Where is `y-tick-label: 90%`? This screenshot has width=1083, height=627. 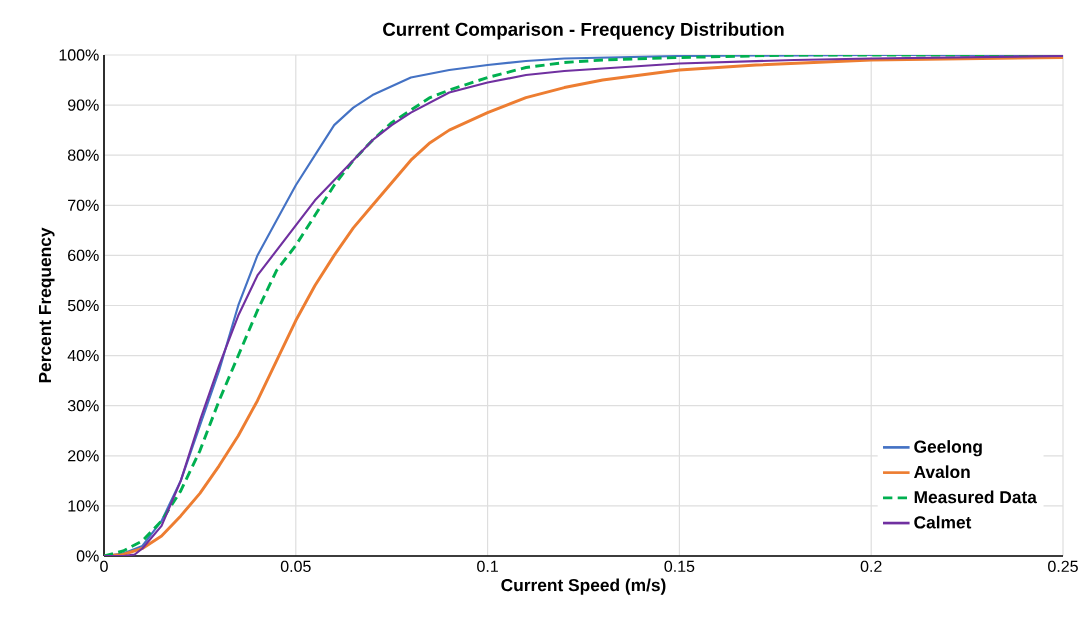
y-tick-label: 90% is located at coordinates (83, 105).